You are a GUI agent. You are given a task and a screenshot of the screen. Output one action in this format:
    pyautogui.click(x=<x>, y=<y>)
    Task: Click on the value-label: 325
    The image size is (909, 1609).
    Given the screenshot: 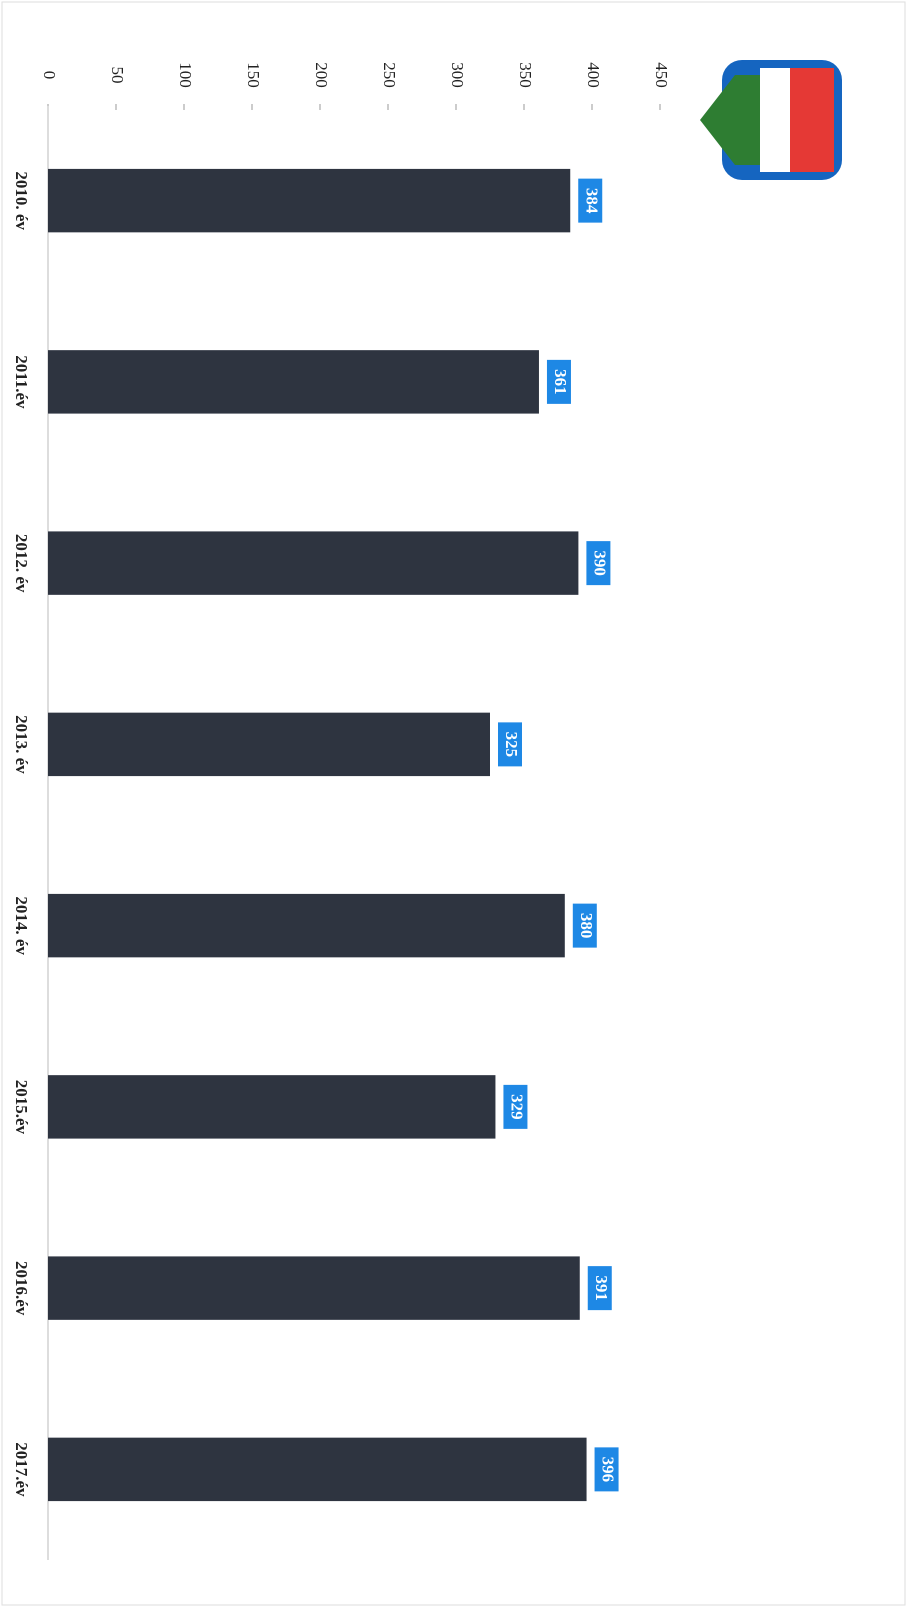 What is the action you would take?
    pyautogui.click(x=511, y=745)
    